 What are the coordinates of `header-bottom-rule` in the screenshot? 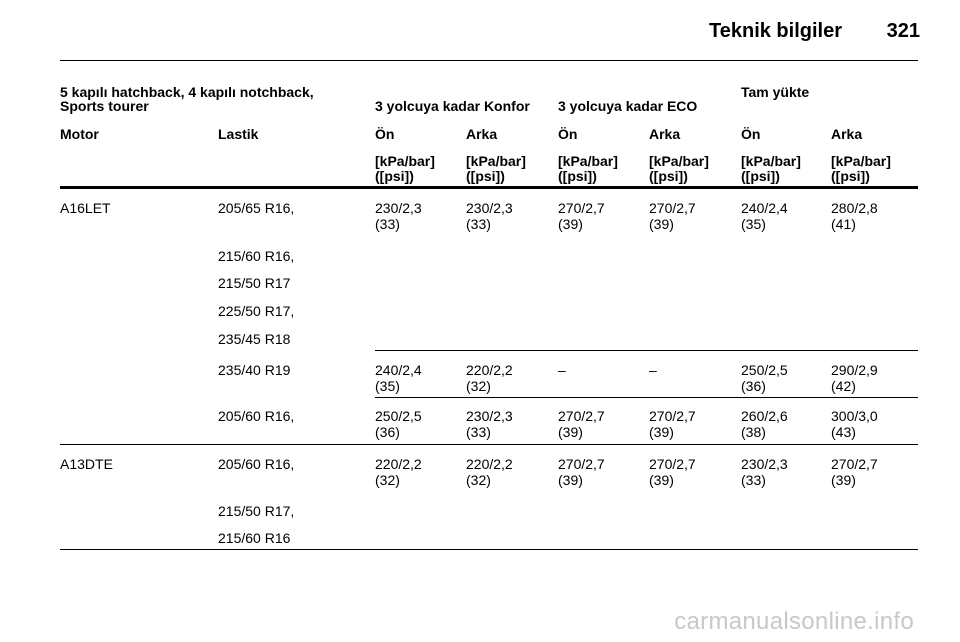 It's located at (489, 187).